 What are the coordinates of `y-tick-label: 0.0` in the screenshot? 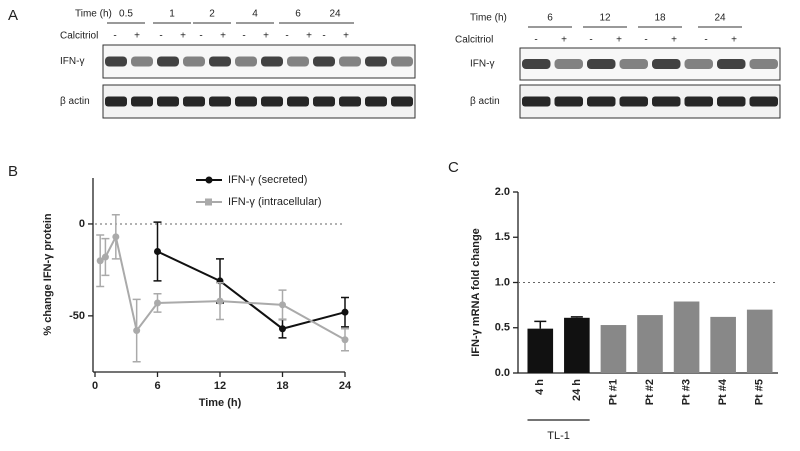 It's located at (502, 373).